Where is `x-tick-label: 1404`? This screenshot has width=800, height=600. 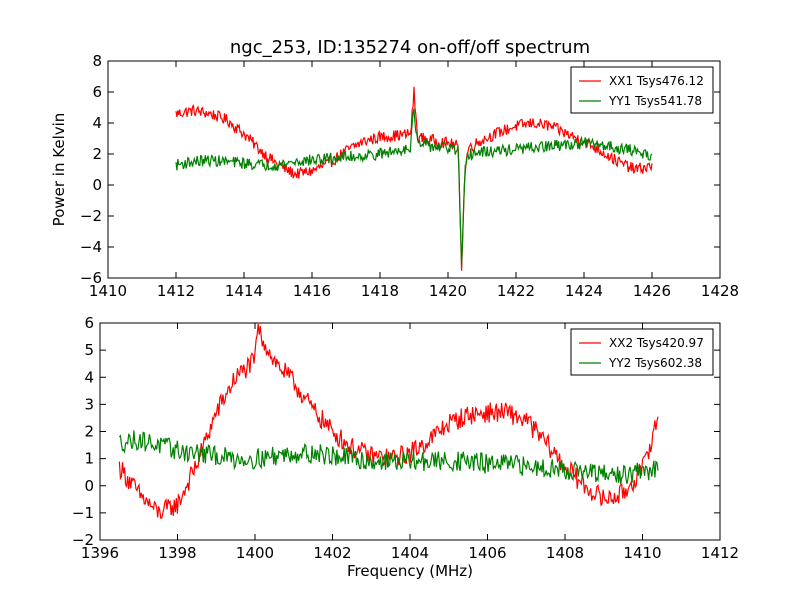 x-tick-label: 1404 is located at coordinates (410, 553).